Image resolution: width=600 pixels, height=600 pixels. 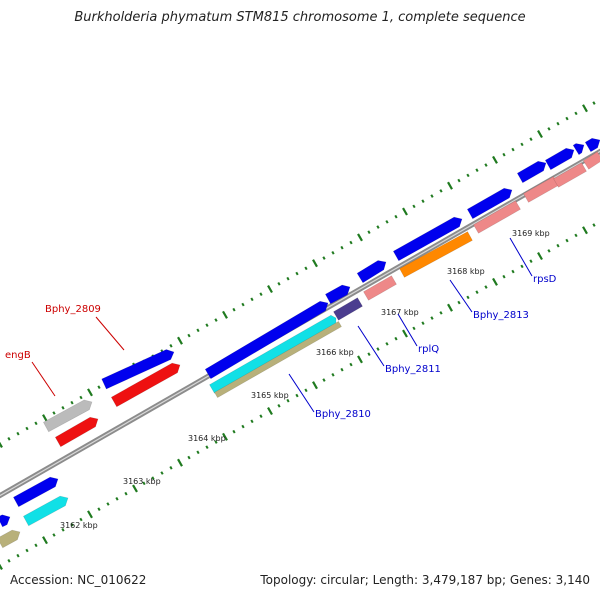 I want to click on kbp-tick-label: 3166 kbp, so click(x=335, y=352).